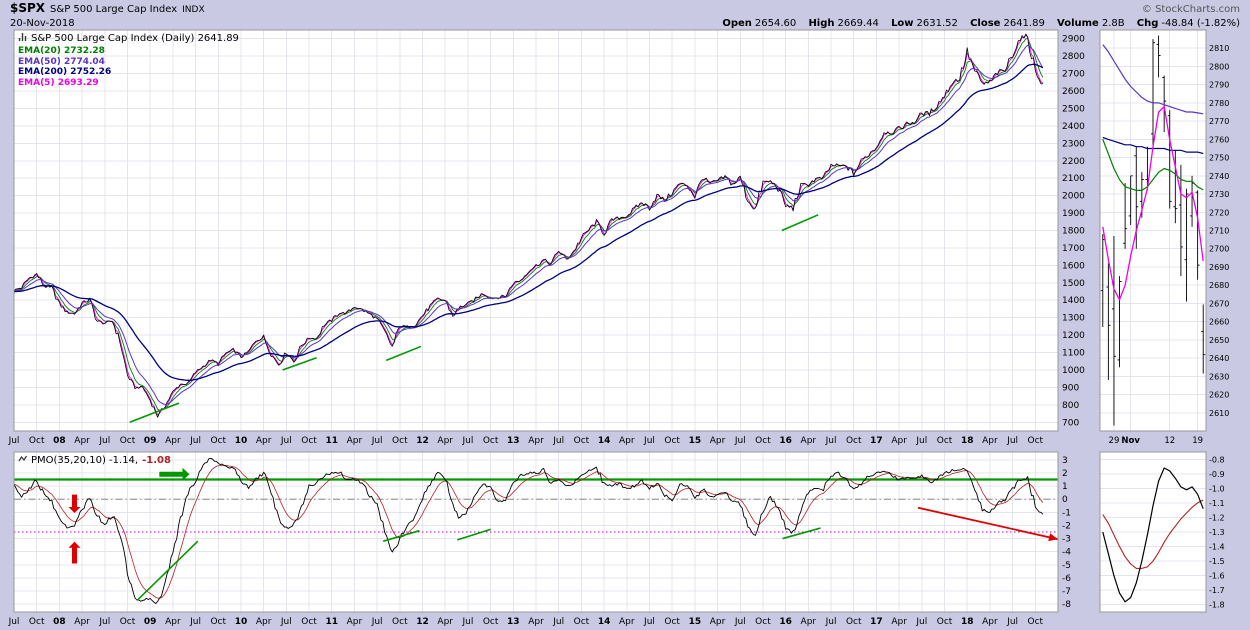  What do you see at coordinates (1073, 40) in the screenshot?
I see `price-y-axis-label: 2900` at bounding box center [1073, 40].